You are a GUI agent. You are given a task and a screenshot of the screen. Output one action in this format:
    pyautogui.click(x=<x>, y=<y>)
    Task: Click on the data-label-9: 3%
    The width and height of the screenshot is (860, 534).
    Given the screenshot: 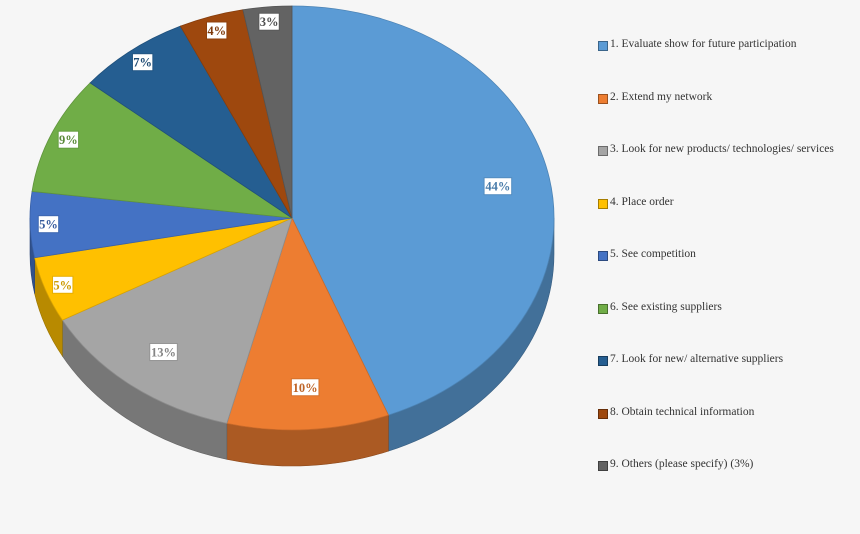 What is the action you would take?
    pyautogui.click(x=269, y=21)
    